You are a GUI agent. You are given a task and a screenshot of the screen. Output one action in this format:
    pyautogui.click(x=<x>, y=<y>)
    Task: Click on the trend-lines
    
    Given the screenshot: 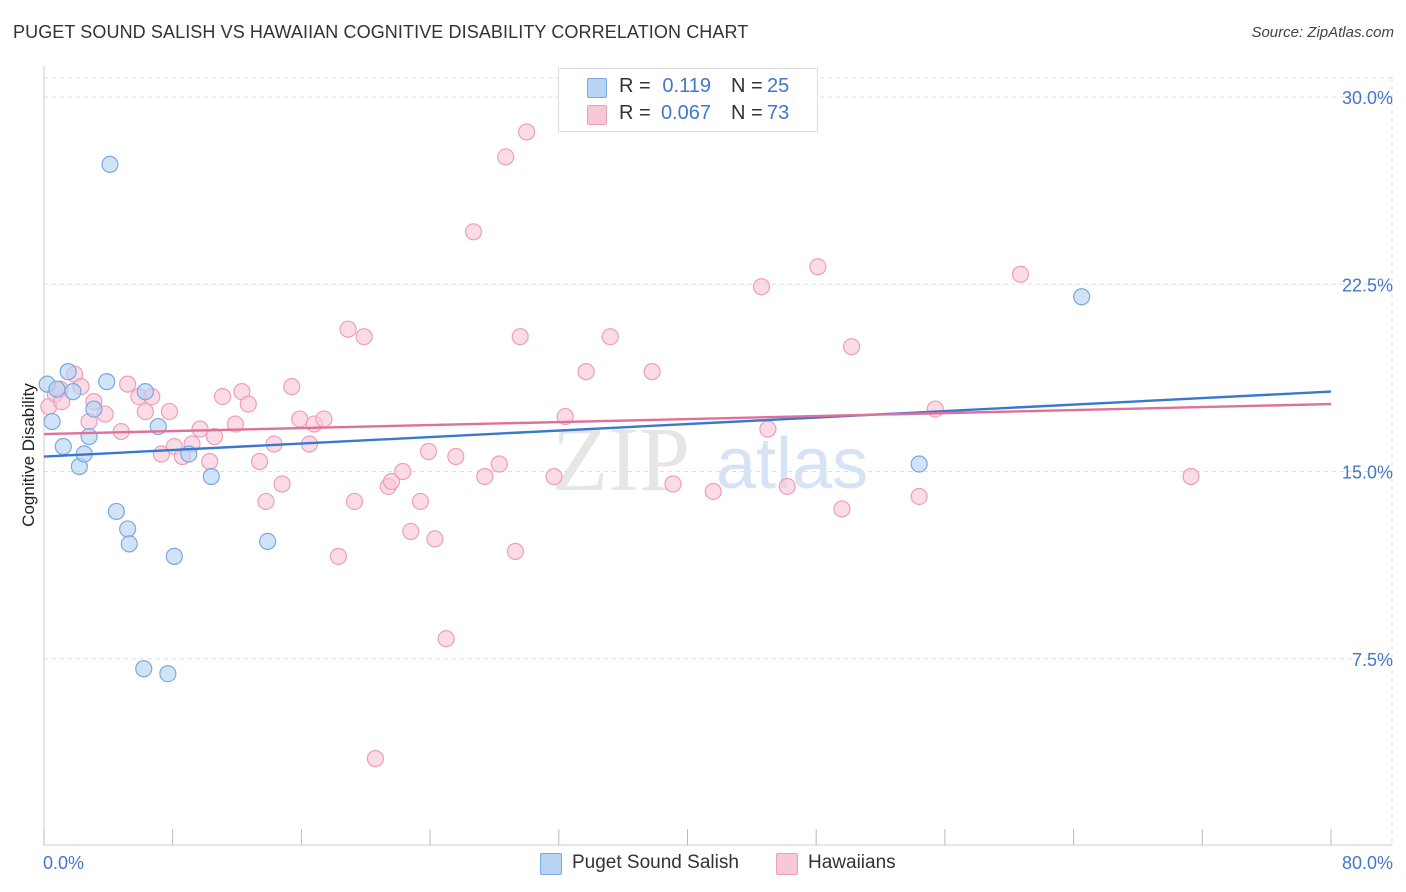 What is the action you would take?
    pyautogui.click(x=687, y=424)
    